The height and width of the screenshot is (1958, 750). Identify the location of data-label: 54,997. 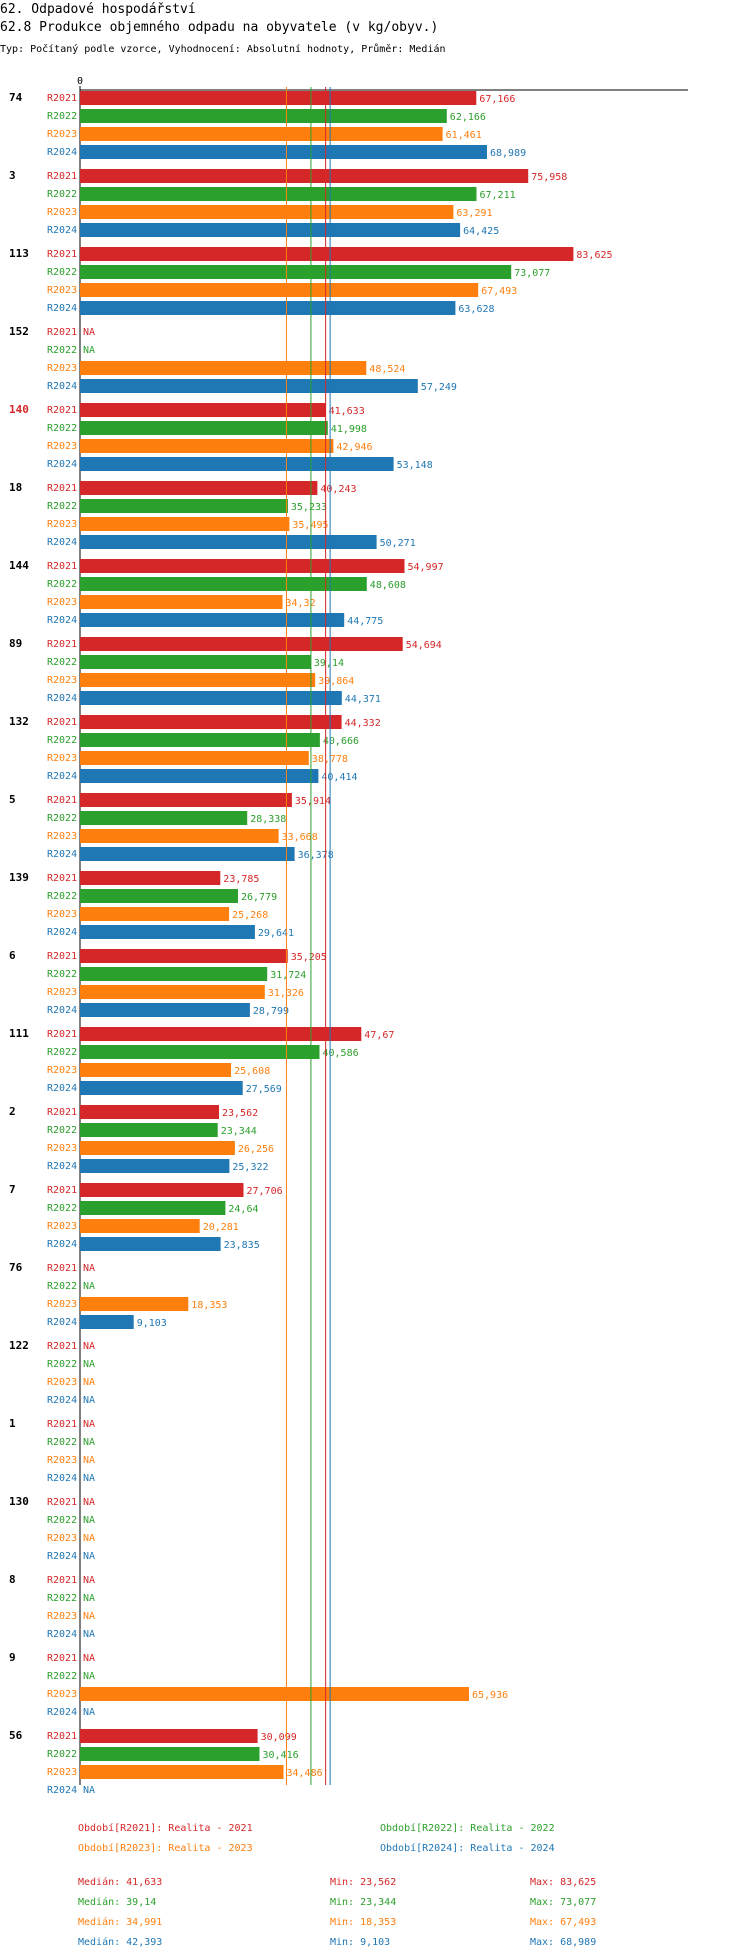
(426, 567).